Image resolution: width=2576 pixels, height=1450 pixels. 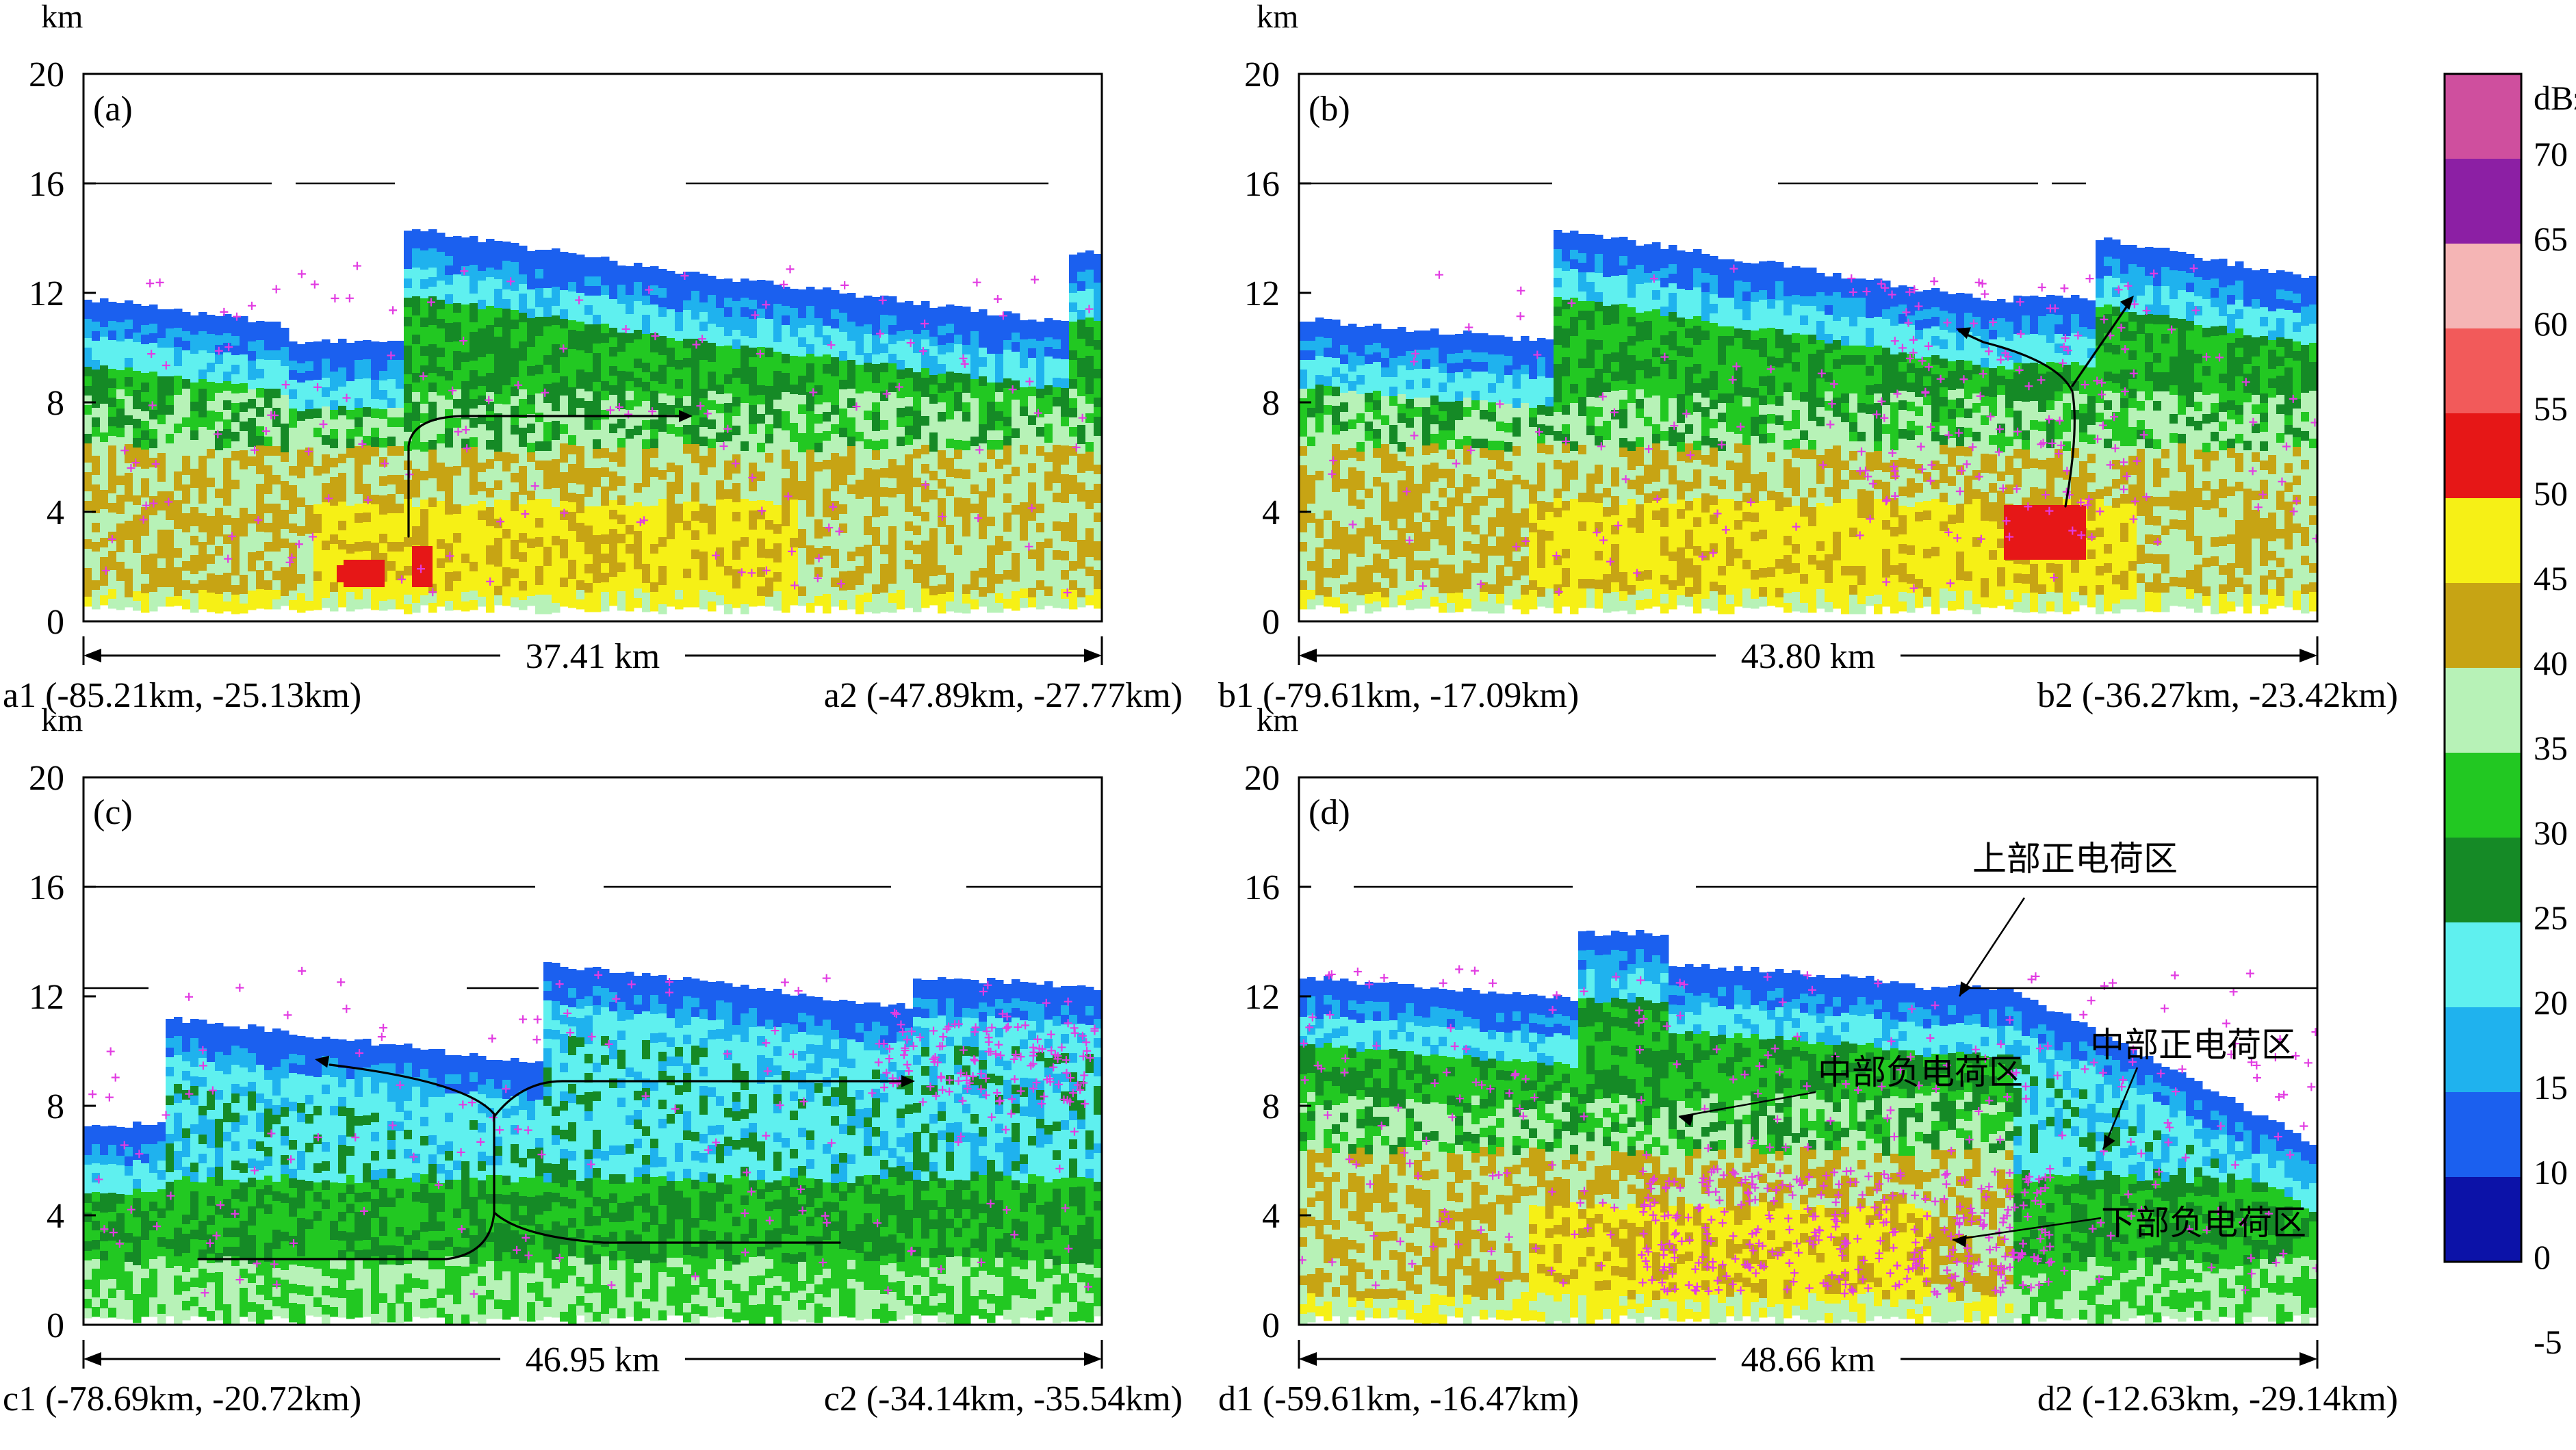 I want to click on arrow-head, so click(x=686, y=416).